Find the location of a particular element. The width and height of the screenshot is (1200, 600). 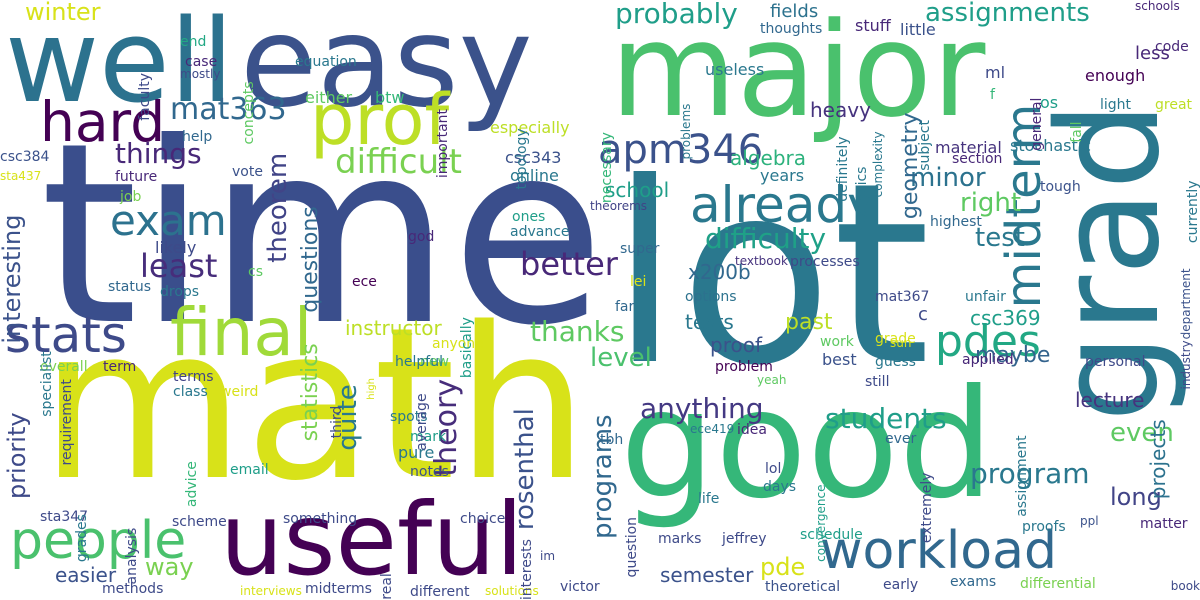

word-new: new is located at coordinates (434, 362).